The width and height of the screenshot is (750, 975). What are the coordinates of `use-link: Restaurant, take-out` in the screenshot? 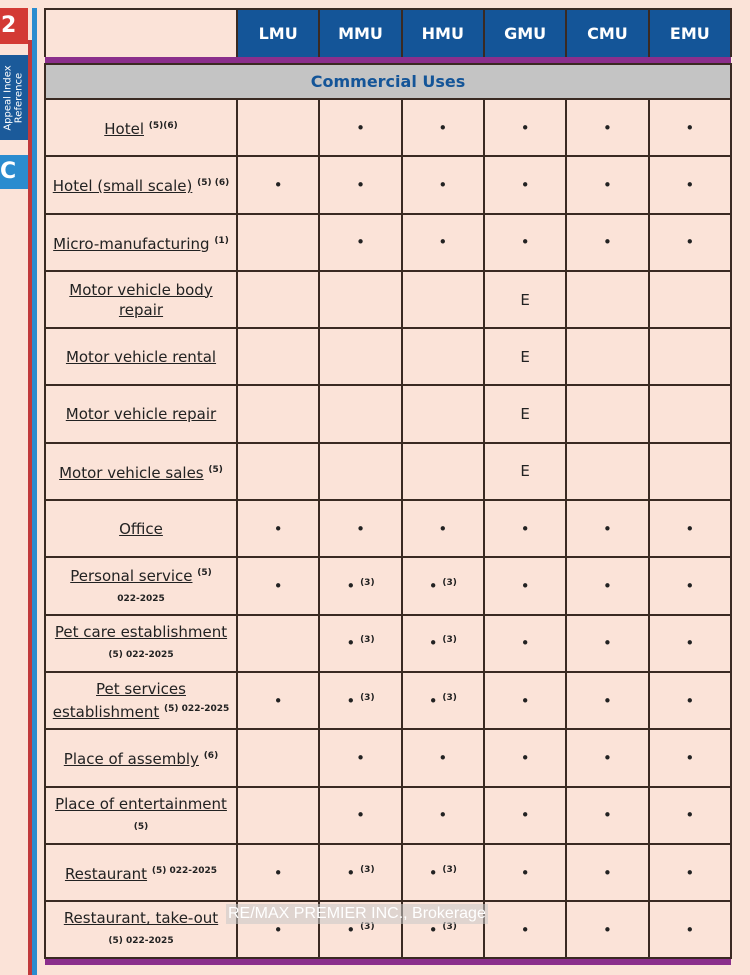 It's located at (141, 918).